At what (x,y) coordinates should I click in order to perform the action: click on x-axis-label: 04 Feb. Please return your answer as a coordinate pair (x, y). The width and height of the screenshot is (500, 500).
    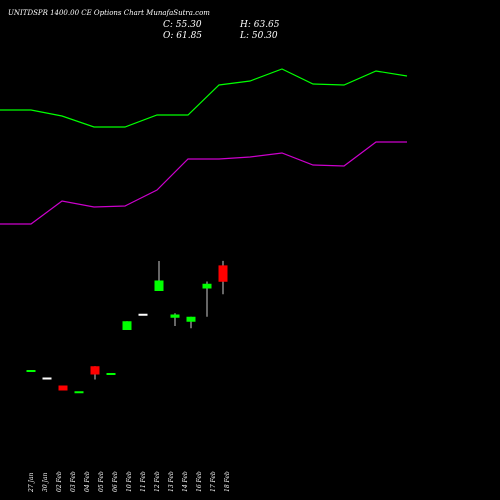
    Looking at the image, I should click on (87, 481).